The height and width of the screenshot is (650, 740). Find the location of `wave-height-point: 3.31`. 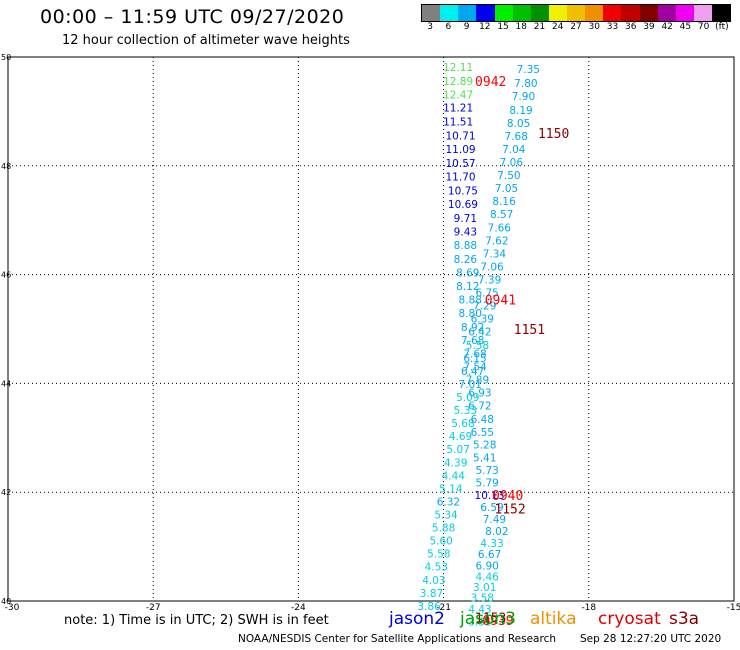

wave-height-point: 3.31 is located at coordinates (479, 623).